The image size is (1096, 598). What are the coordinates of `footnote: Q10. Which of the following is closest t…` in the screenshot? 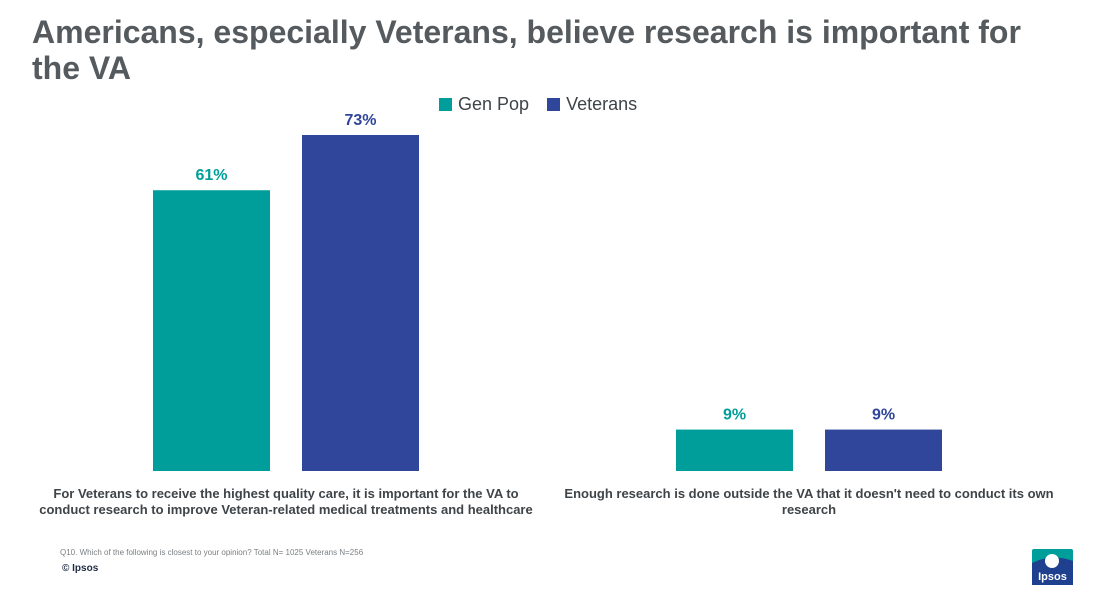 It's located at (212, 552).